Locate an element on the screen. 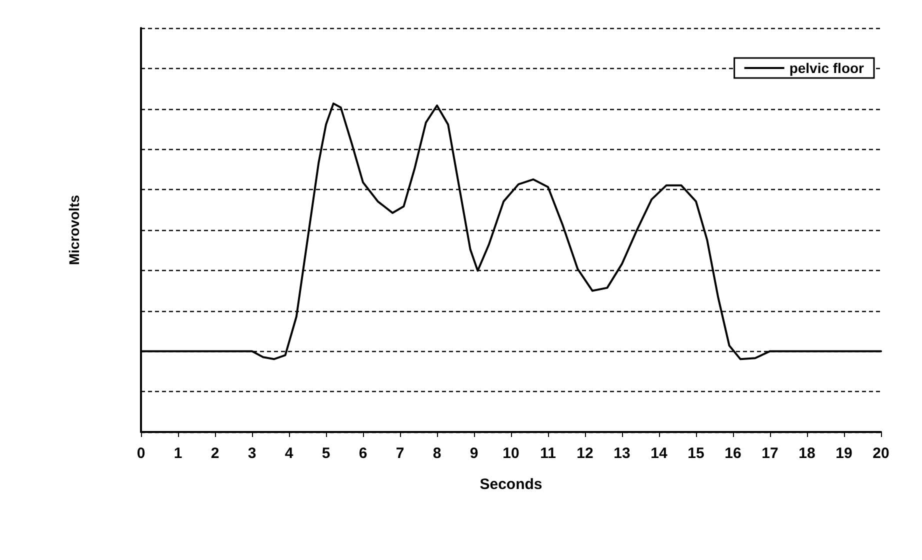  x-tick-label: 19 is located at coordinates (844, 453).